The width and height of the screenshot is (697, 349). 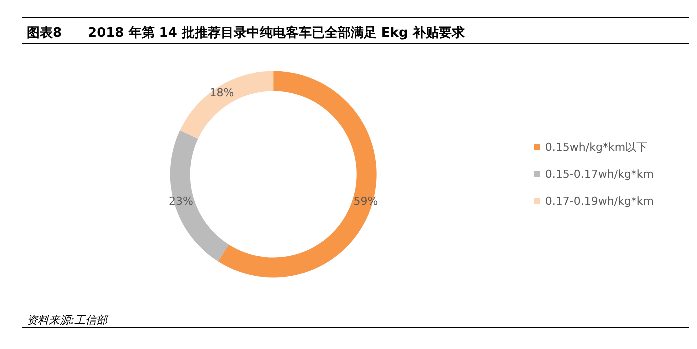 I want to click on legend-label: 0.15wh/kg*km以下, so click(x=596, y=147).